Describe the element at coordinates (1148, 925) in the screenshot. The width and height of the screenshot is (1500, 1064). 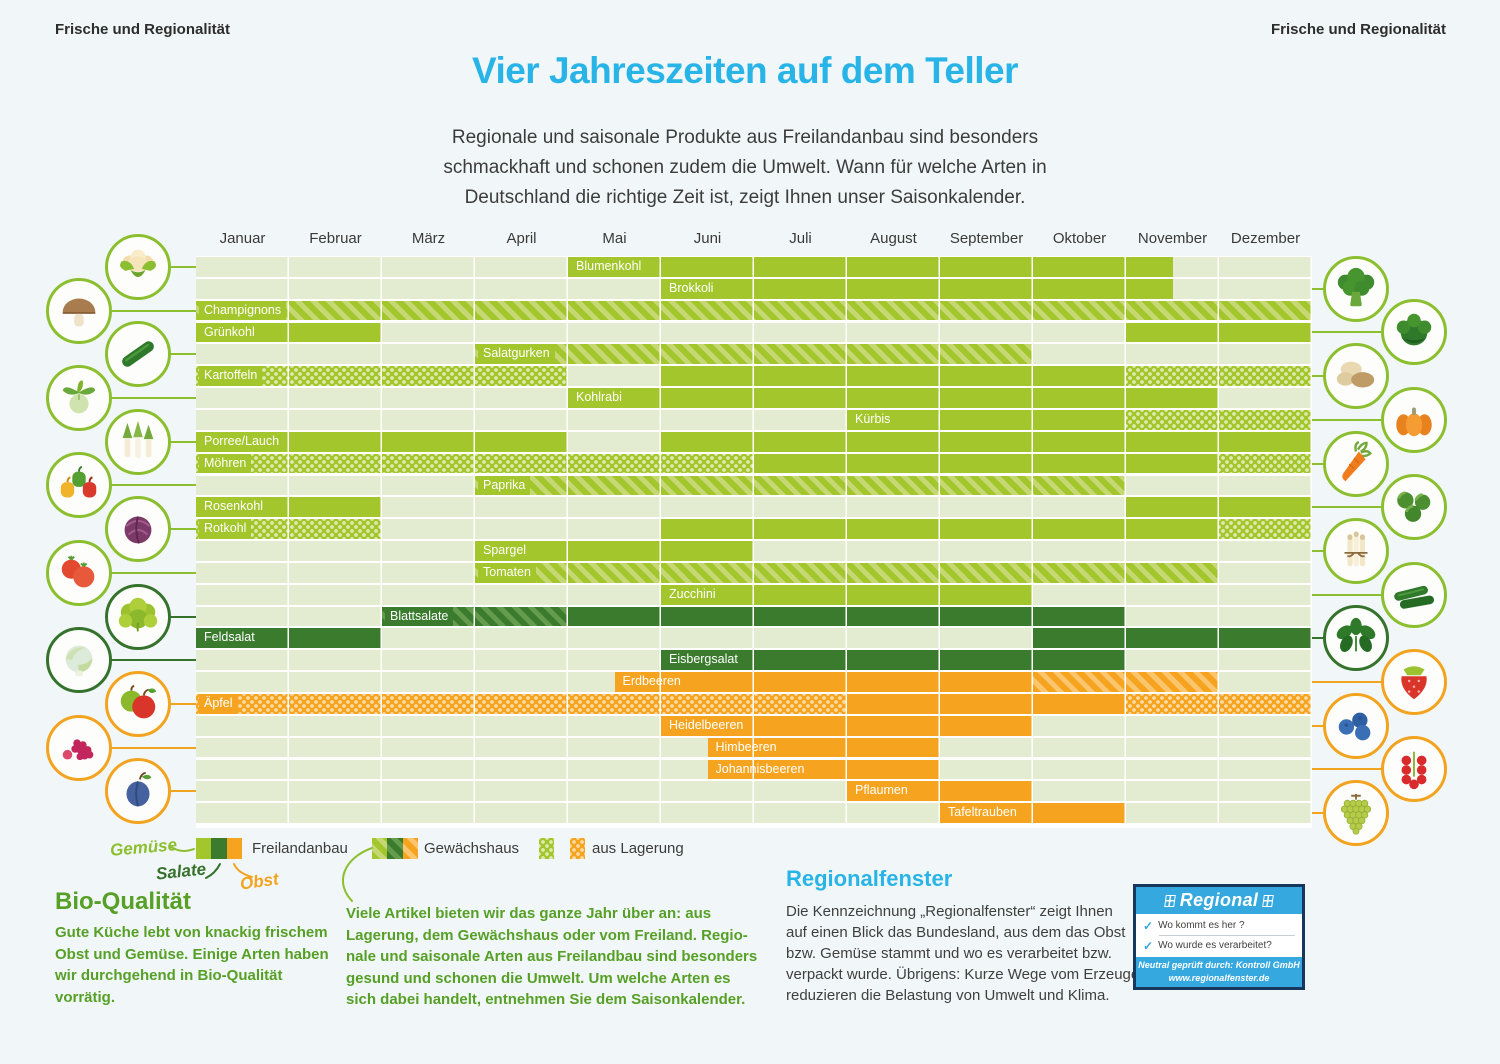
I see `checkmark-icon: ✓` at that location.